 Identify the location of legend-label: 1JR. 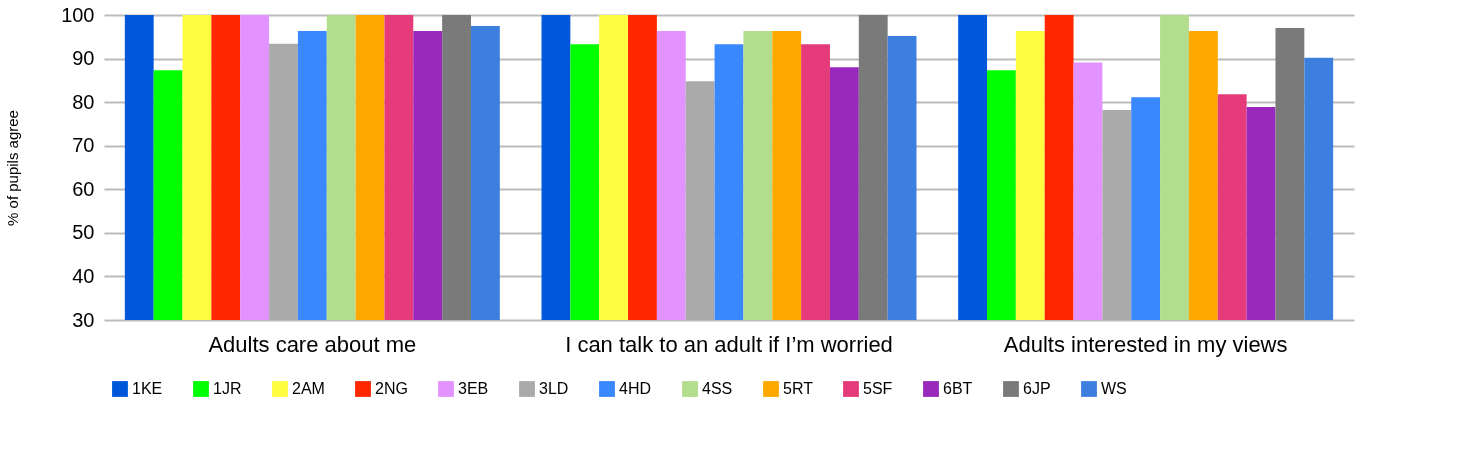
(227, 388).